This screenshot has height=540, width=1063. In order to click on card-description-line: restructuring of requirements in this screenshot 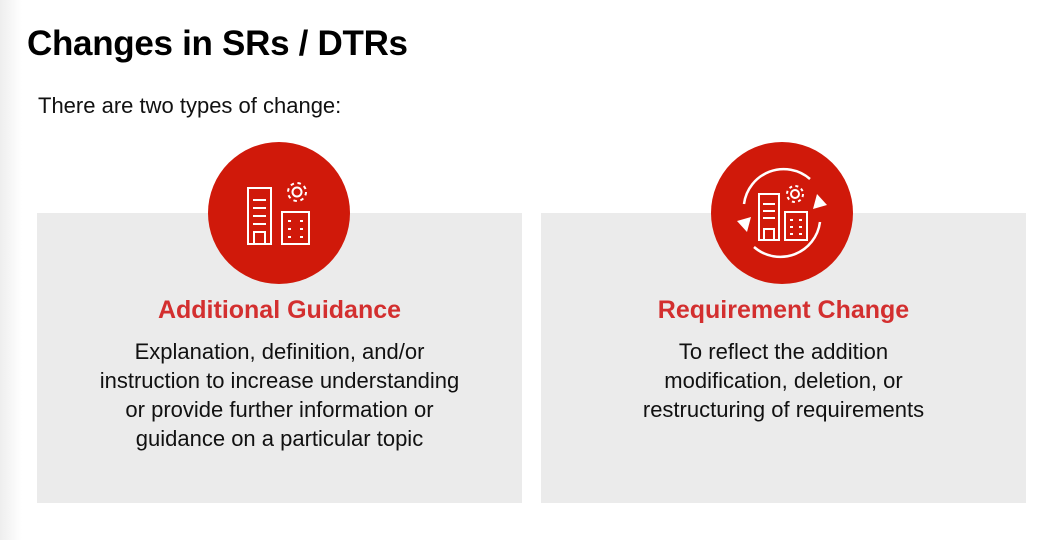, I will do `click(783, 409)`.